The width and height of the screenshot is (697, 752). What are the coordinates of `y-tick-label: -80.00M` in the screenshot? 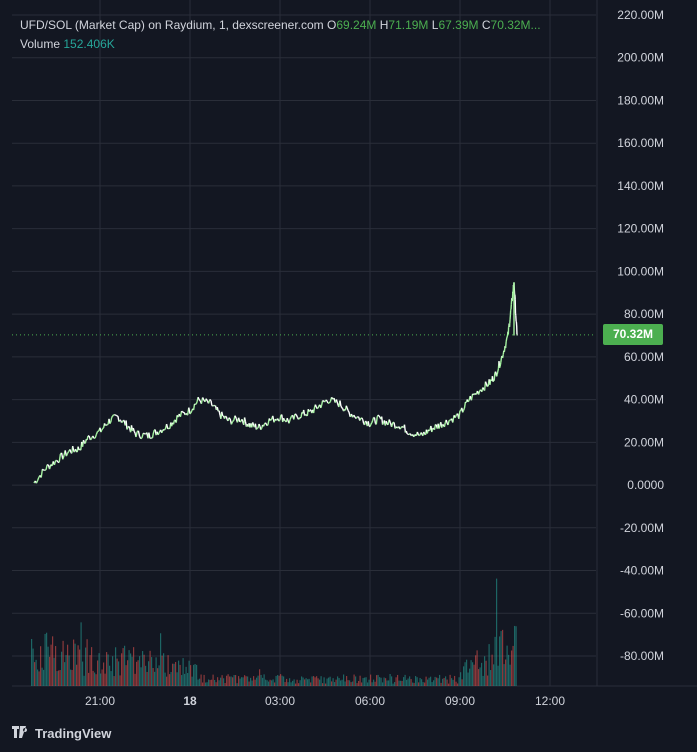 It's located at (642, 656).